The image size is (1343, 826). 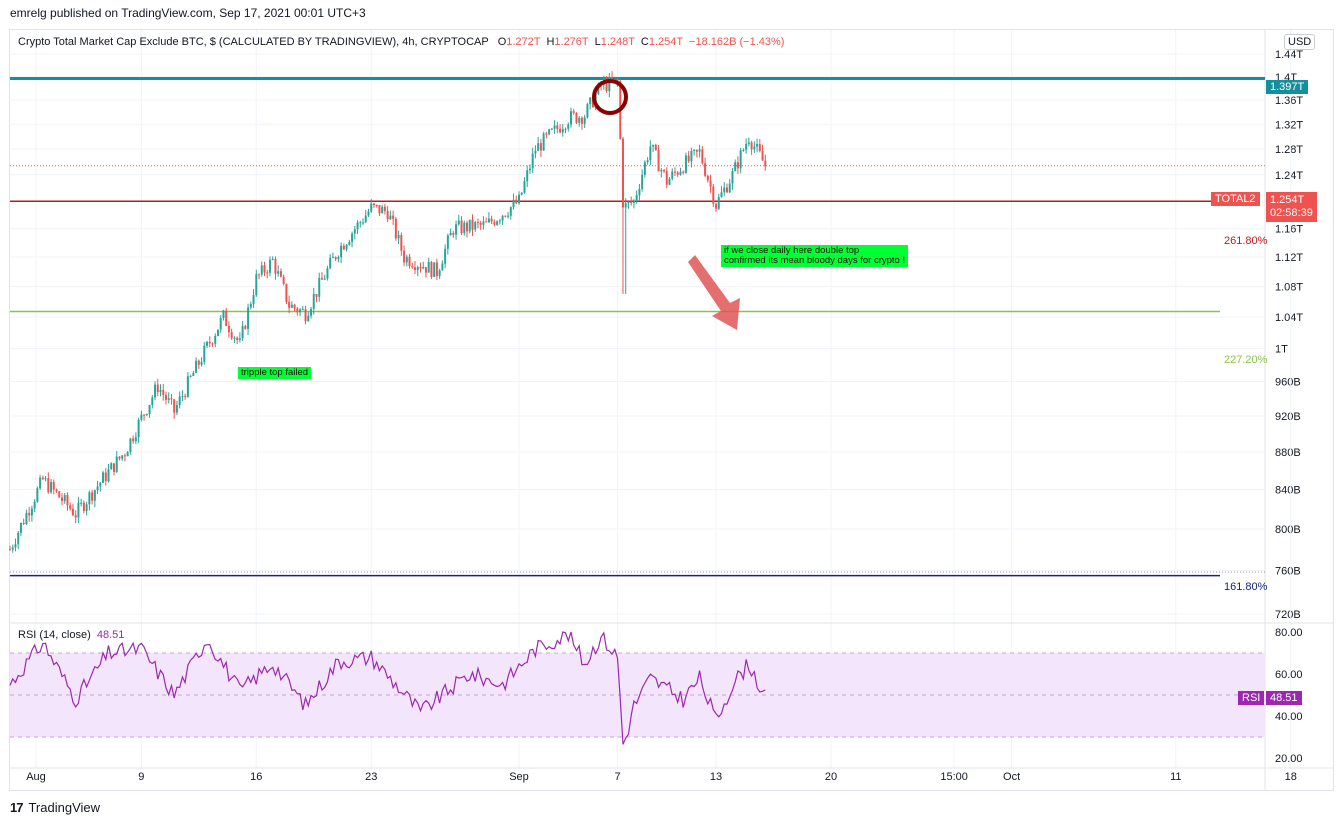 I want to click on x-tick-label: Oct, so click(x=1011, y=777).